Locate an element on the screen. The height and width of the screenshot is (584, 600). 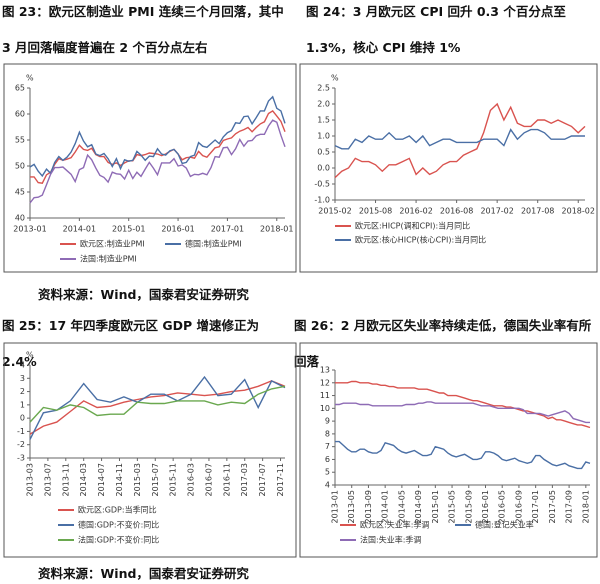
y-tick-label: 40 is located at coordinates (20, 218).